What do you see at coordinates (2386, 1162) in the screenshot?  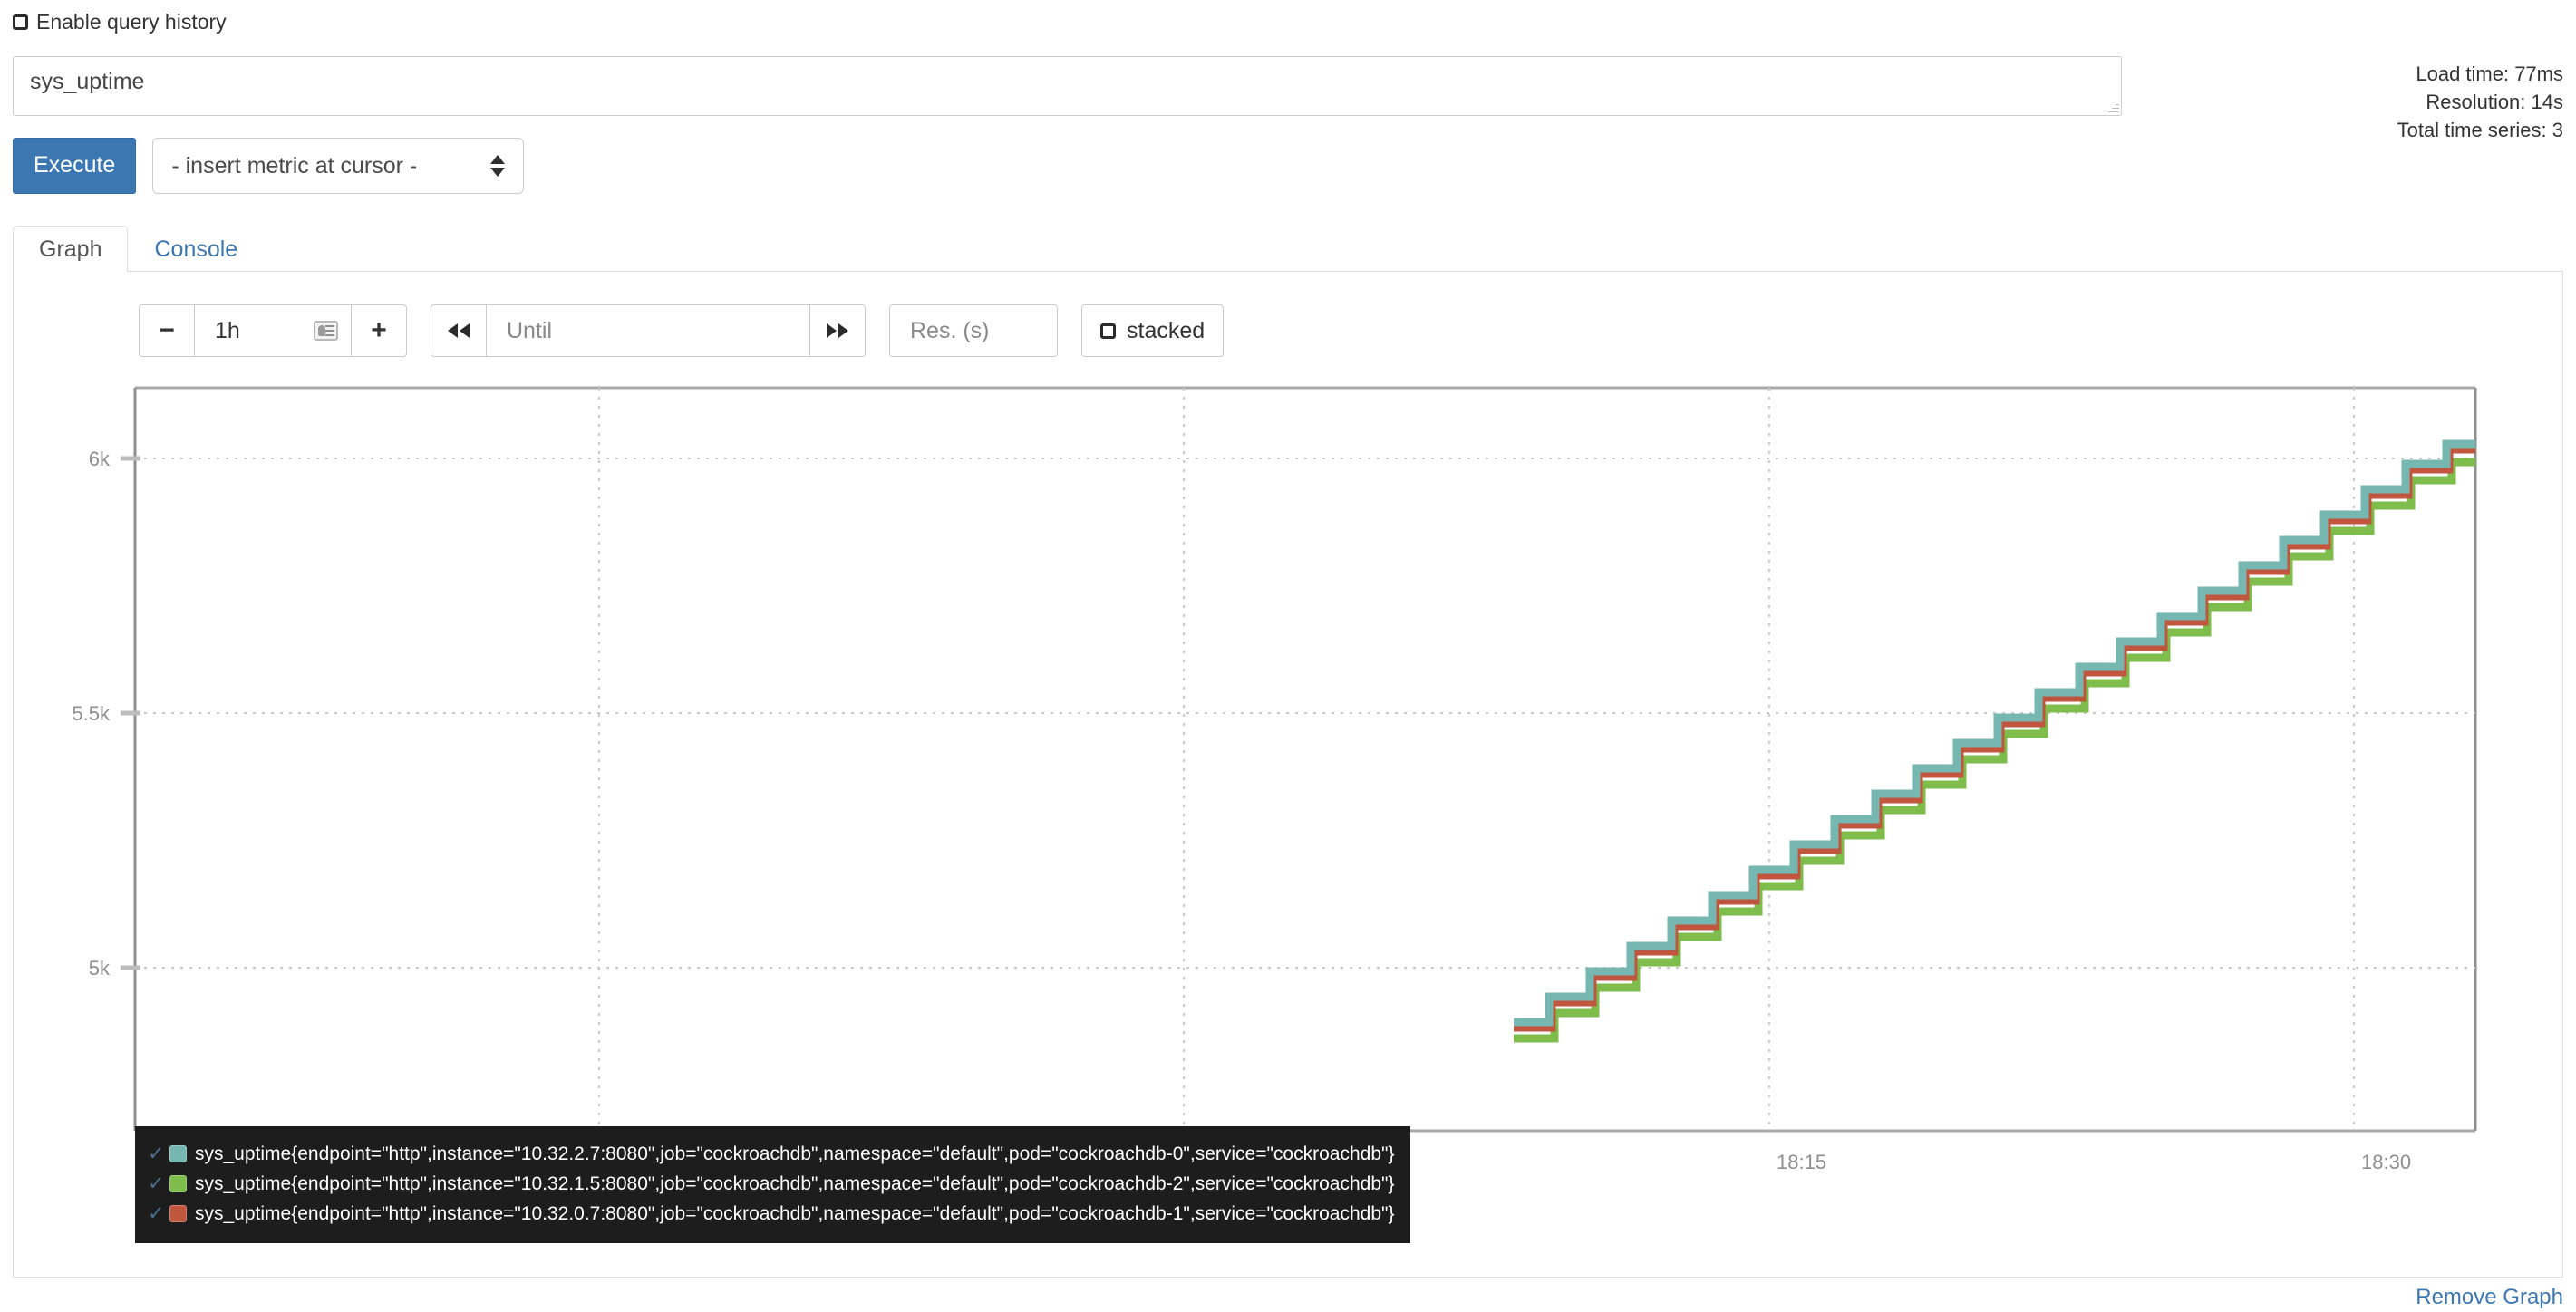 I see `x-tick-label: 18:30` at bounding box center [2386, 1162].